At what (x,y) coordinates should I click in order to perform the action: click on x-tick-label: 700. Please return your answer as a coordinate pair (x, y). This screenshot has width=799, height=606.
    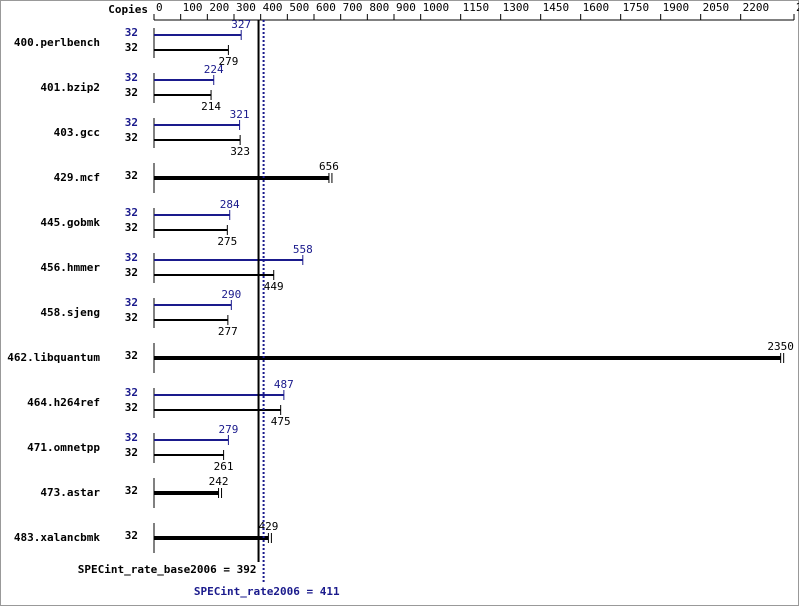
    Looking at the image, I should click on (353, 7).